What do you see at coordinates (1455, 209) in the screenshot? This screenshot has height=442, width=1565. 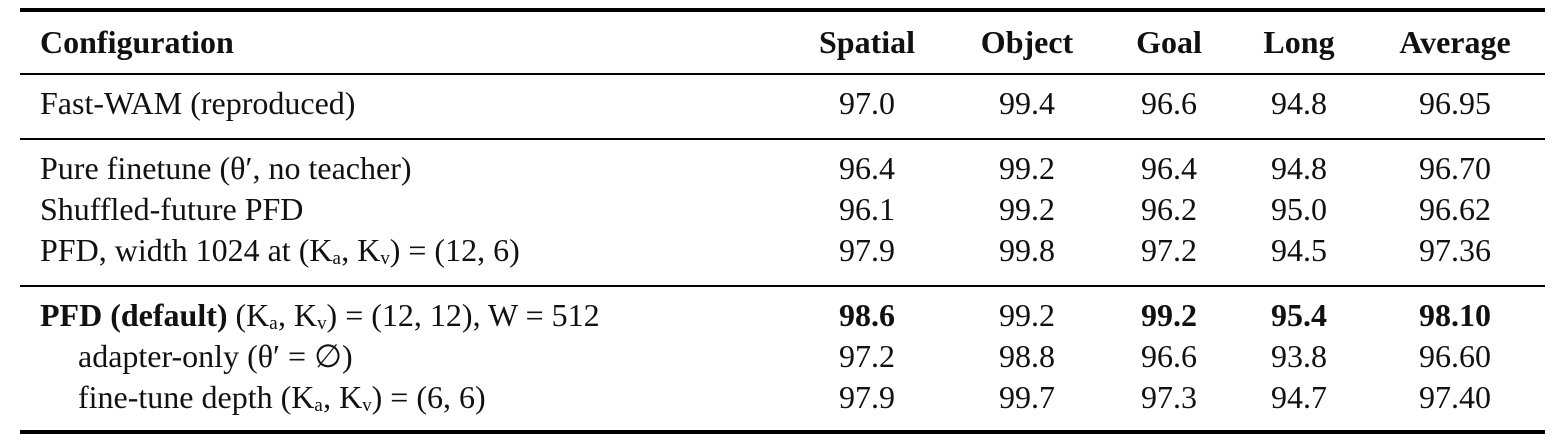 I see `value-cell: 96.62` at bounding box center [1455, 209].